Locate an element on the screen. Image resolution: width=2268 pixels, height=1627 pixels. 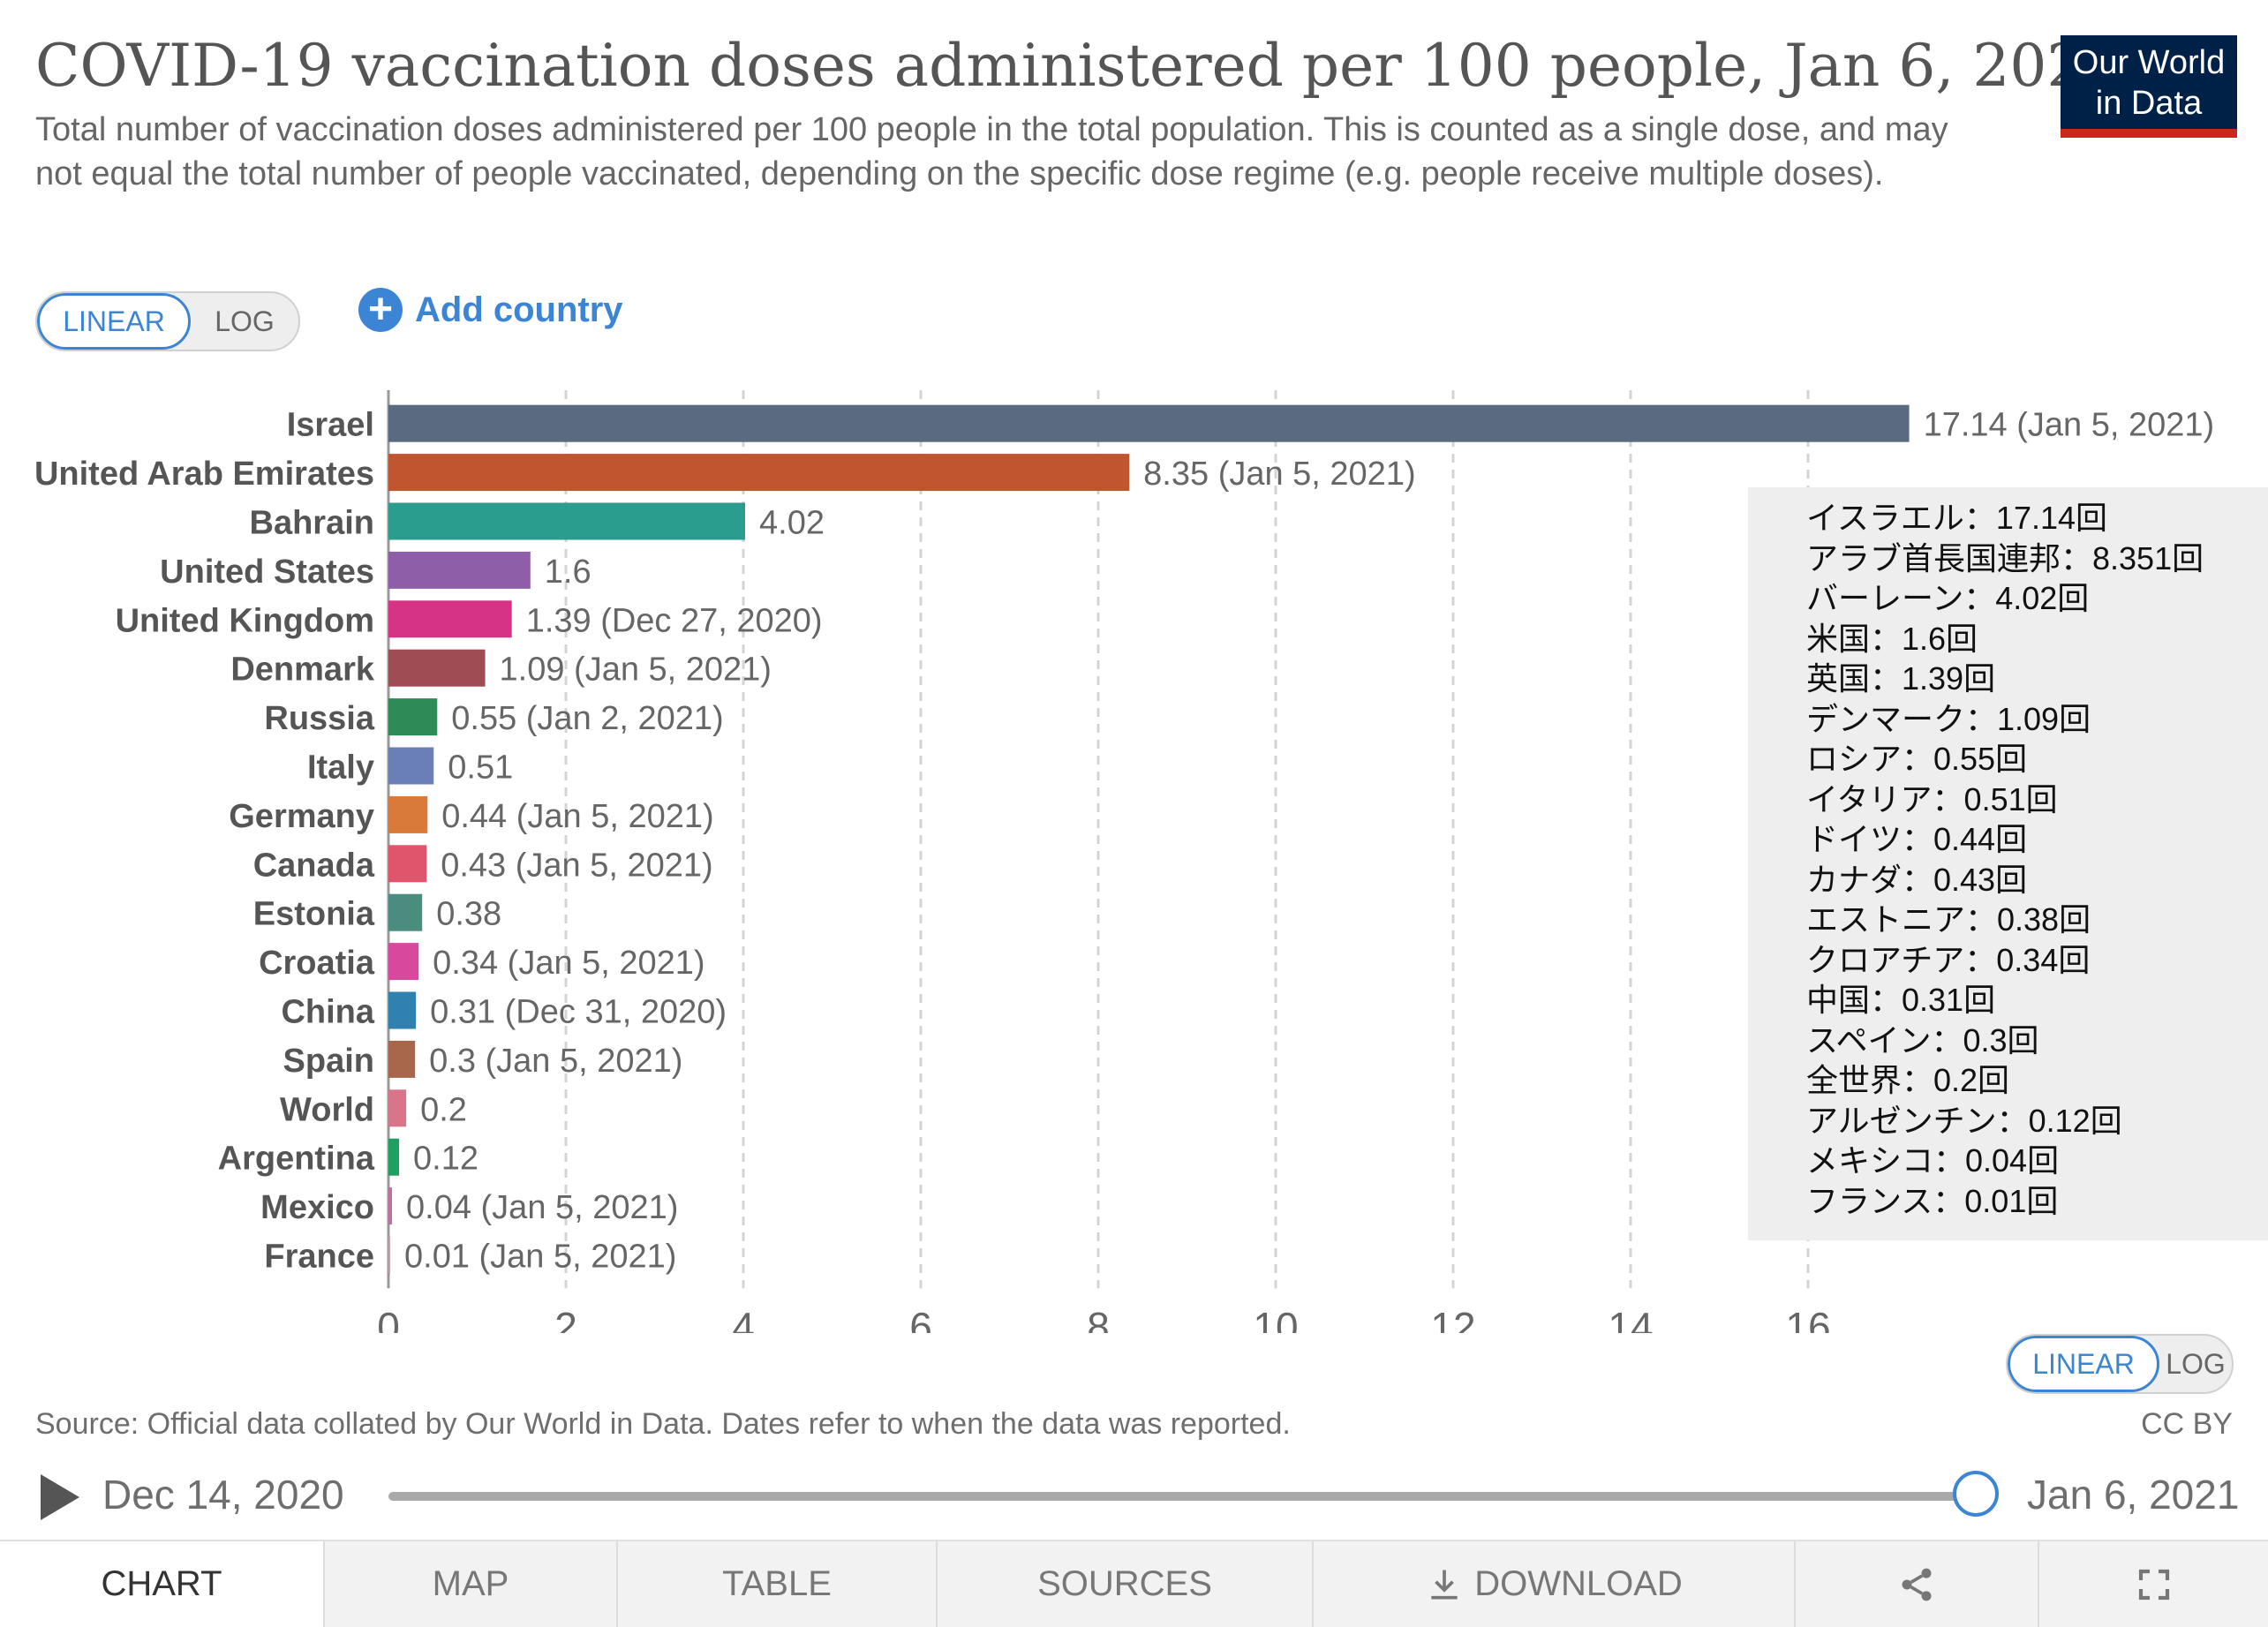
annotation-line: クロアチア：0.34回 is located at coordinates (1948, 959).